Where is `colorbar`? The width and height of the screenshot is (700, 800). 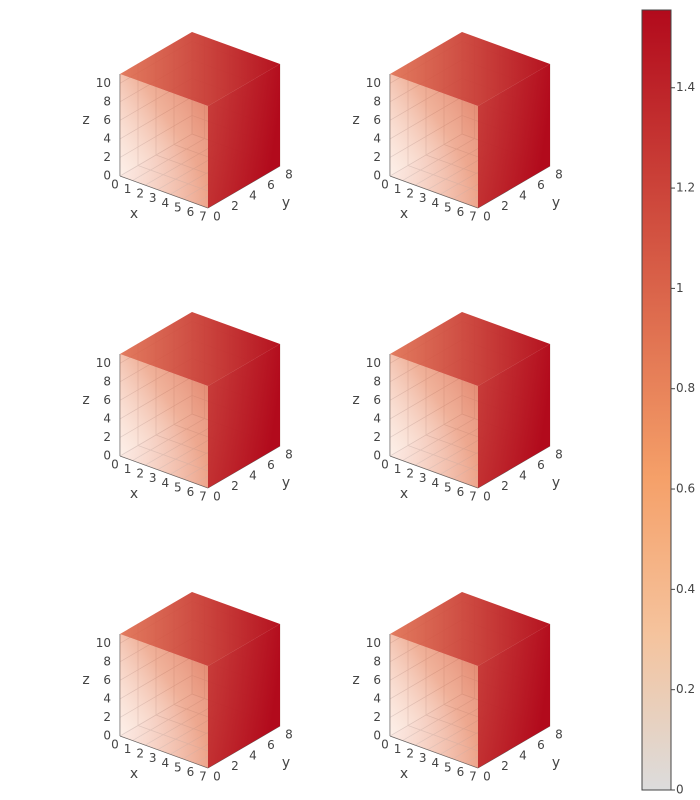 colorbar is located at coordinates (656, 400).